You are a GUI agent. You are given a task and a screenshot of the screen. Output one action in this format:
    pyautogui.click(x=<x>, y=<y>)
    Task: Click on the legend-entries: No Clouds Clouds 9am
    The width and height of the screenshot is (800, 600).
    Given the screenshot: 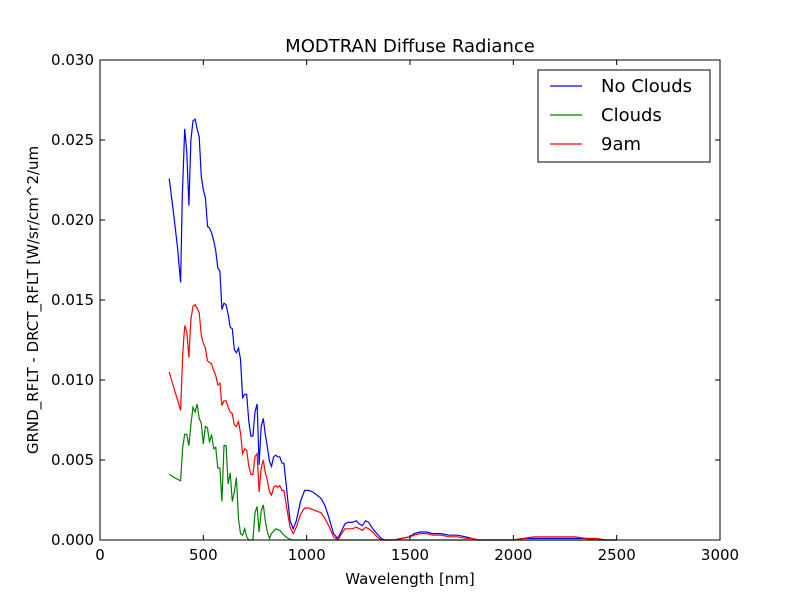 What is the action you would take?
    pyautogui.click(x=621, y=115)
    